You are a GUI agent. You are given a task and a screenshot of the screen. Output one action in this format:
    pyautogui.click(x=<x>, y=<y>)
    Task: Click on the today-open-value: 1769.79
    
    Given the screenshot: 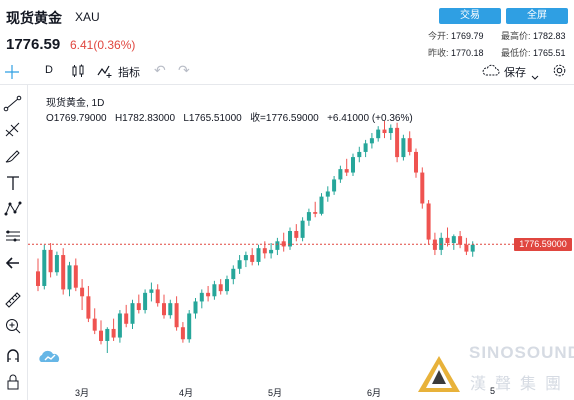 What is the action you would take?
    pyautogui.click(x=467, y=36)
    